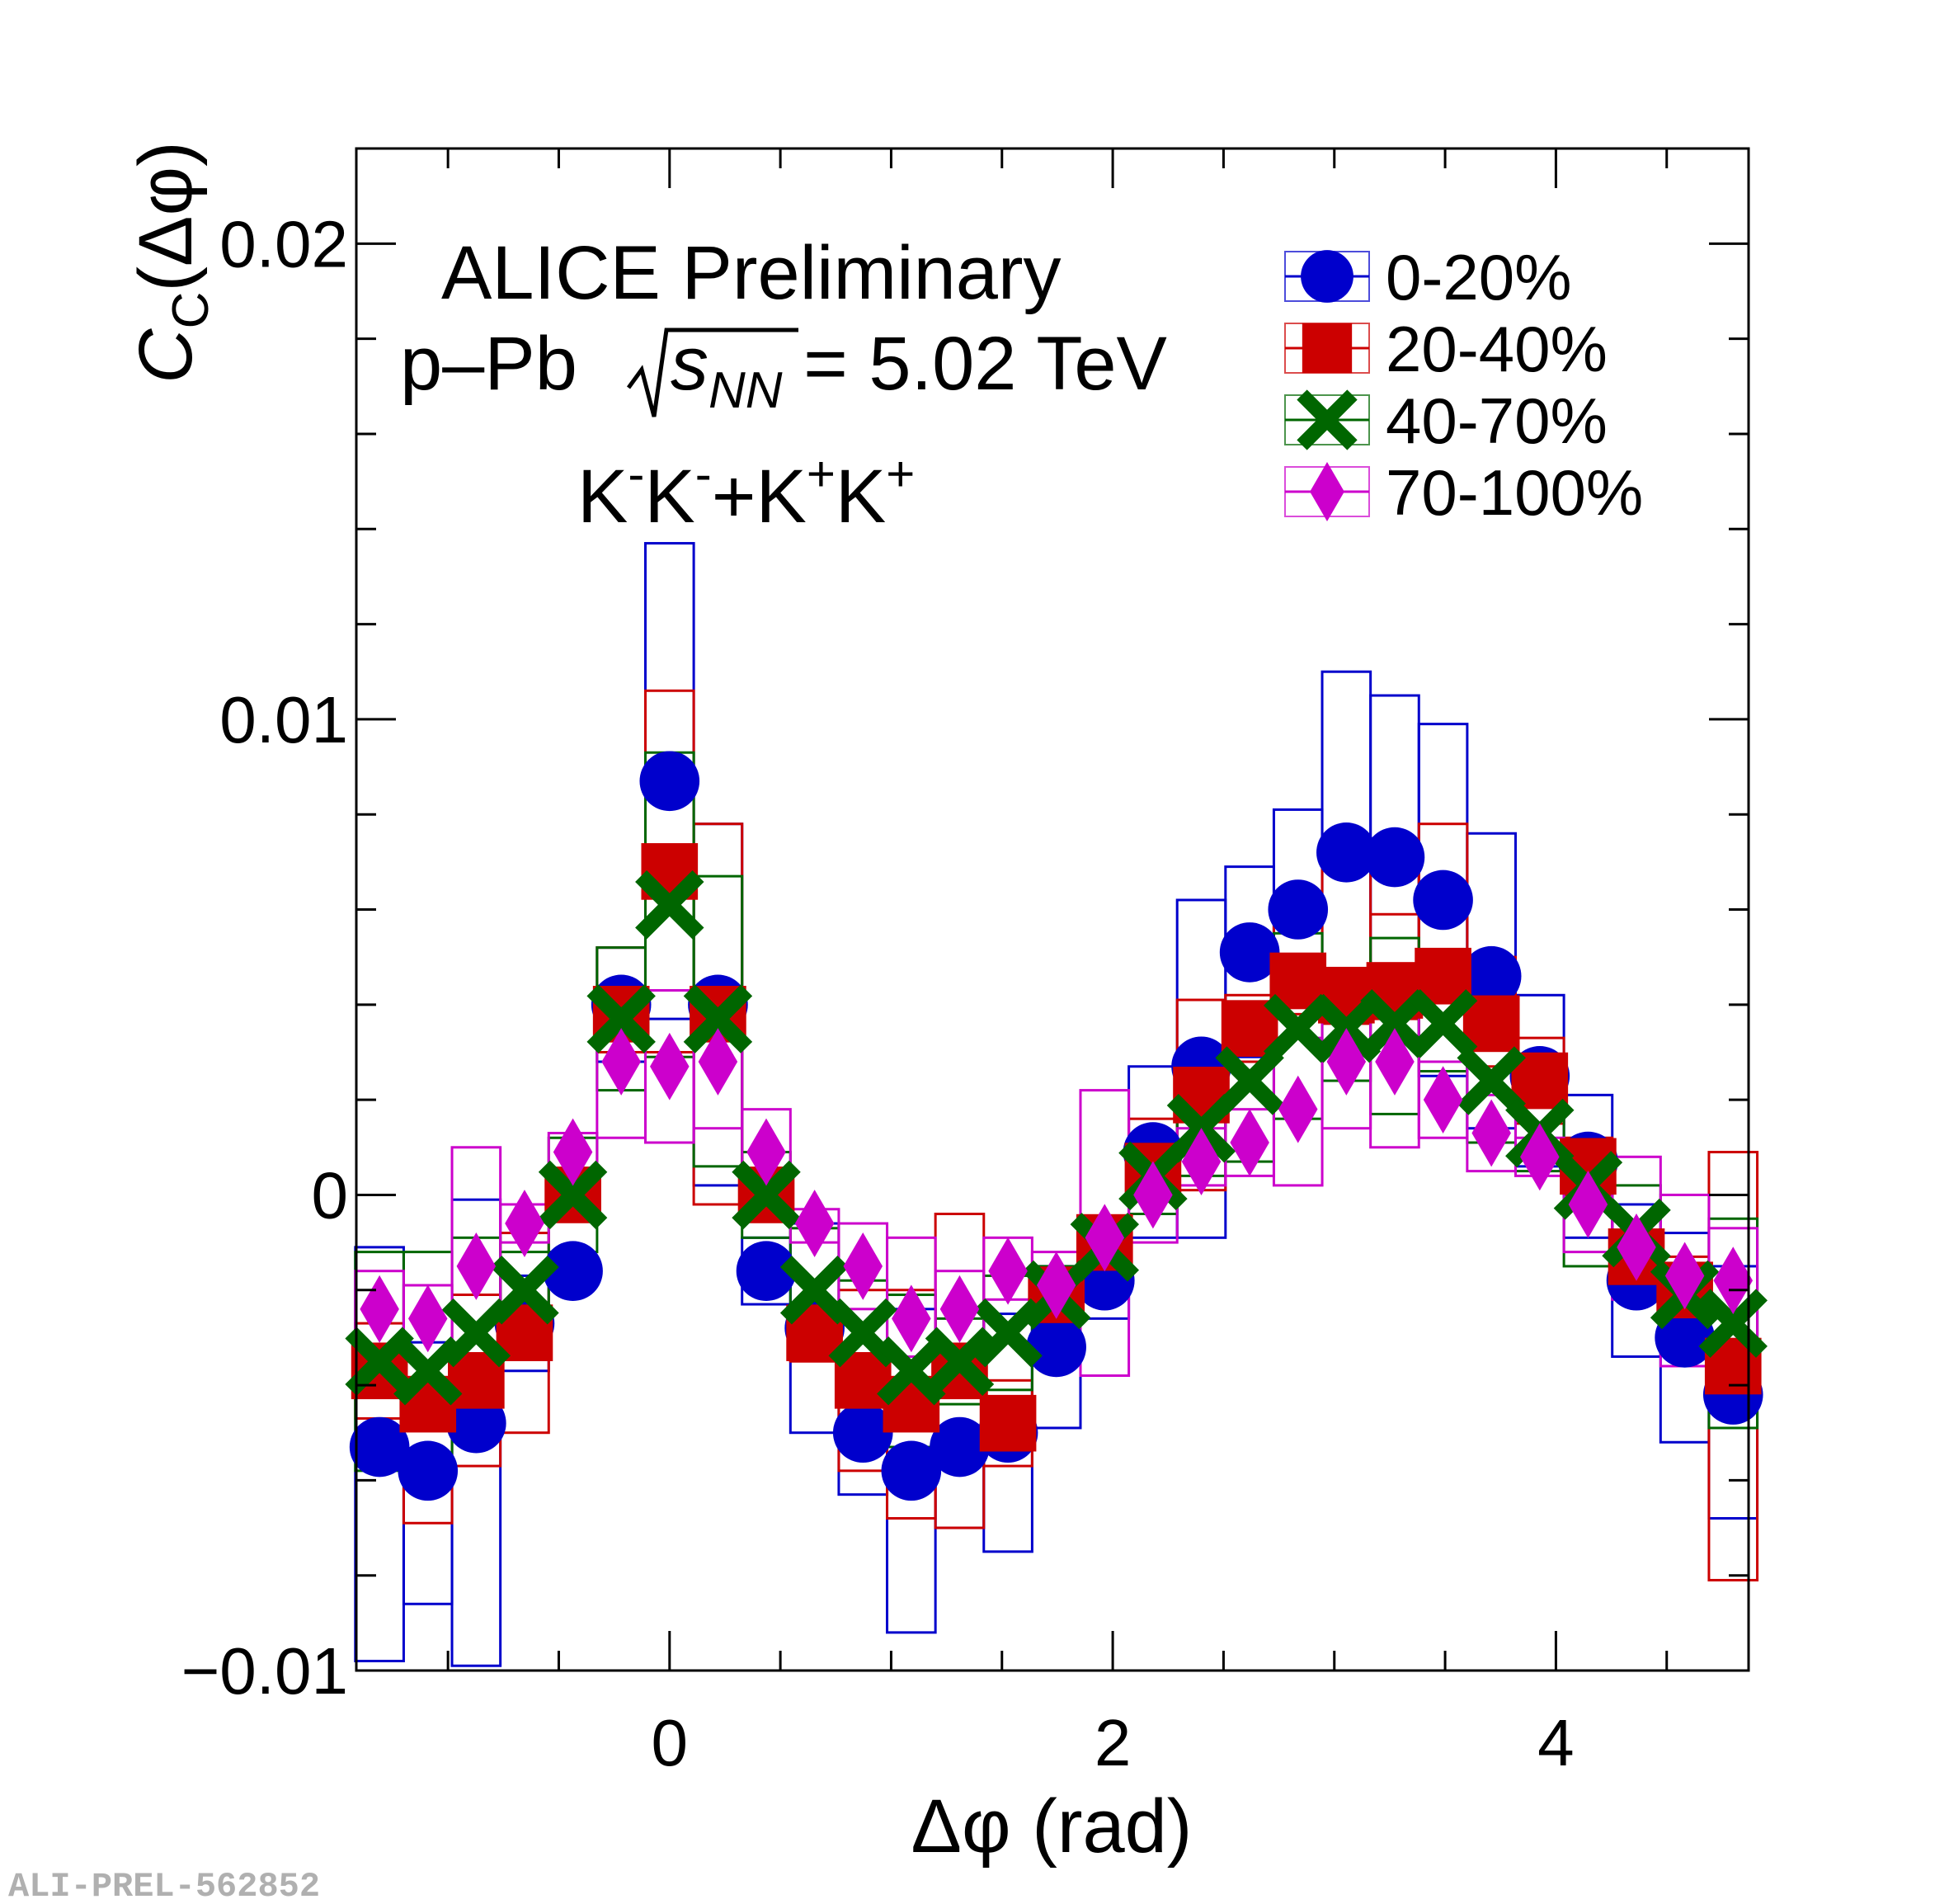 The width and height of the screenshot is (1949, 1904). I want to click on legend-label: 40-70%, so click(1497, 420).